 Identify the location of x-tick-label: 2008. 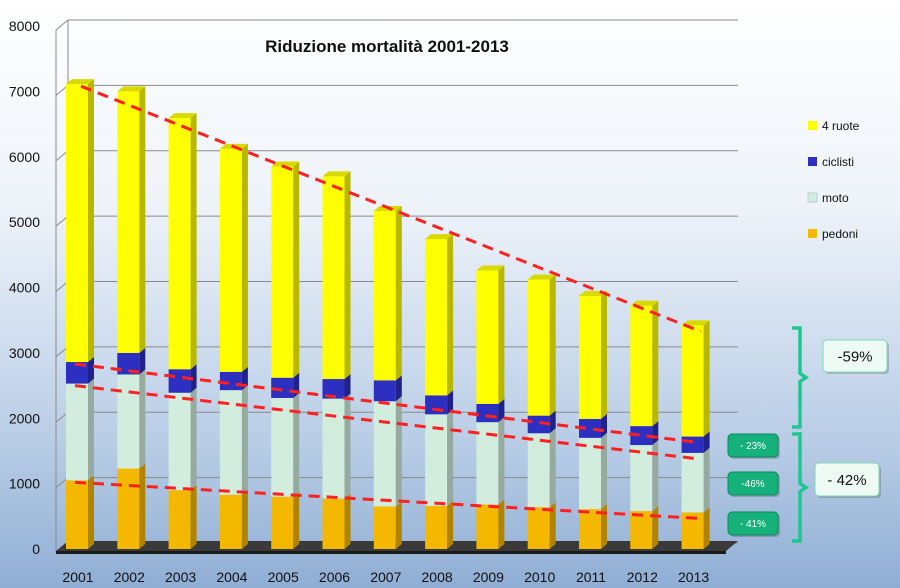
(437, 577).